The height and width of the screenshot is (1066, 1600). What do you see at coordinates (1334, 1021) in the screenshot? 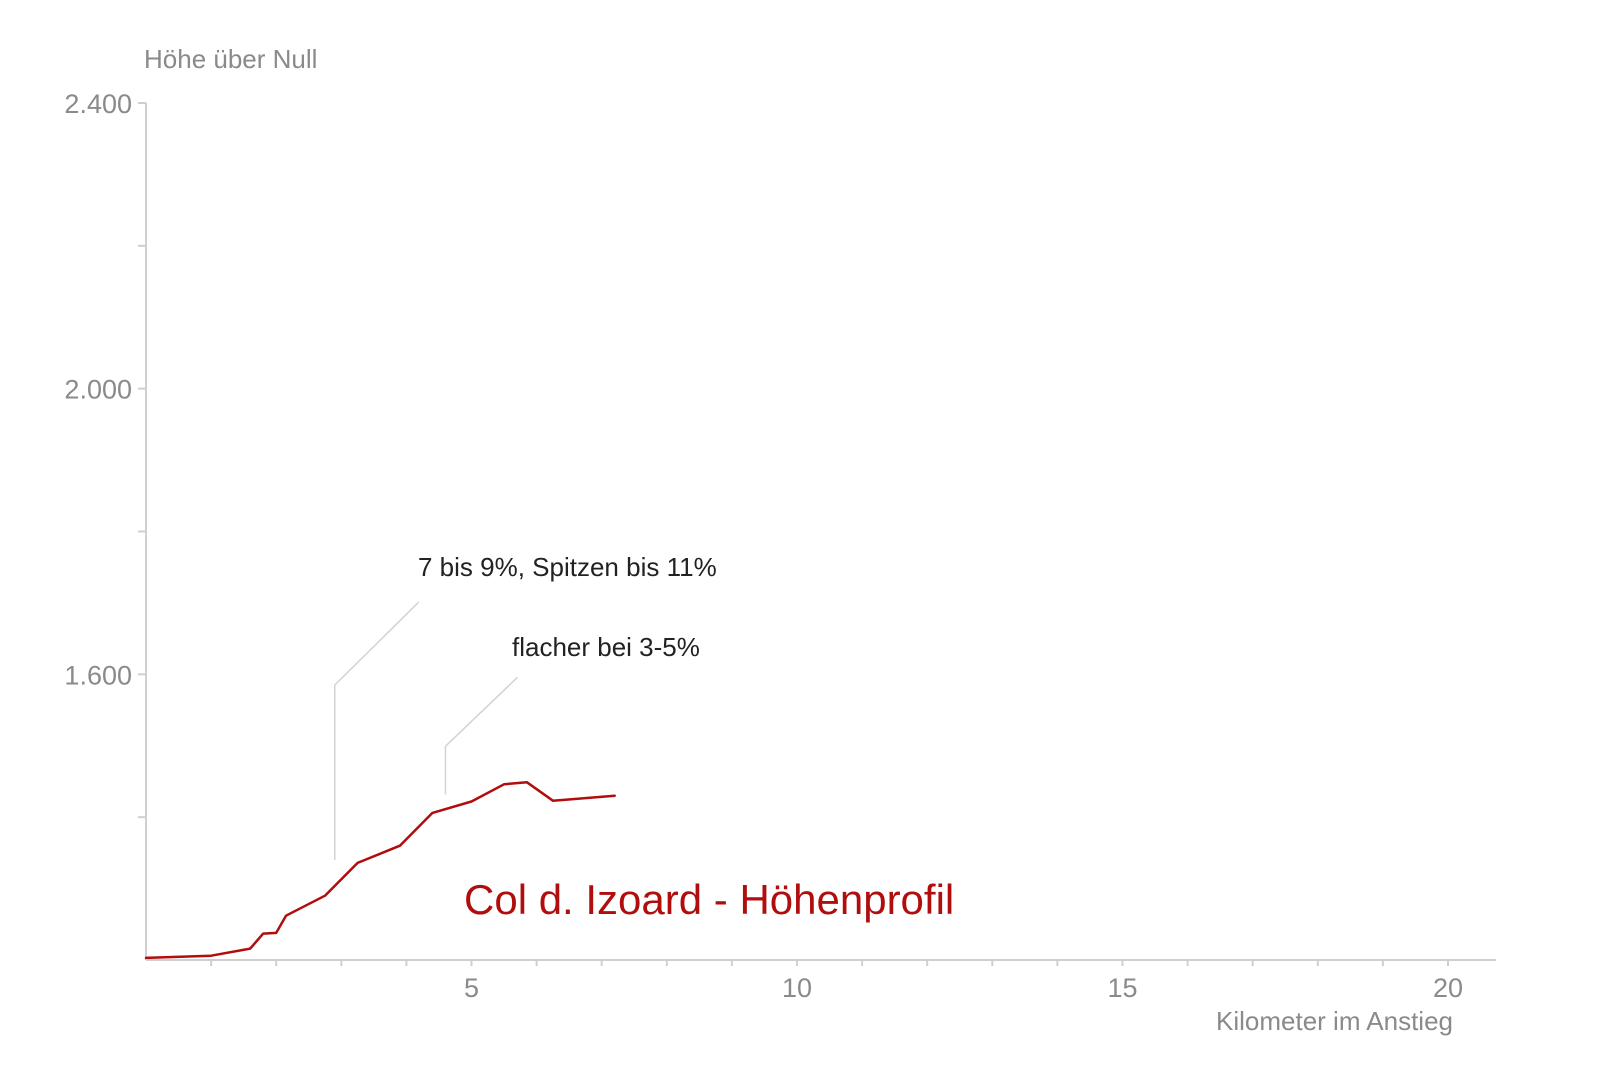
I see `x-axis-title: Kilometer im Anstieg` at bounding box center [1334, 1021].